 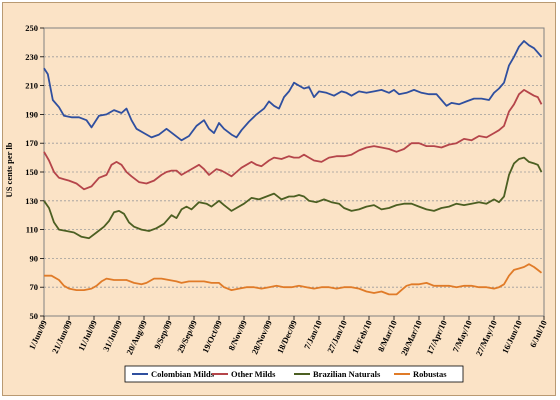 What do you see at coordinates (347, 374) in the screenshot?
I see `legend-label-brazilian-naturals: Brazilian Naturals` at bounding box center [347, 374].